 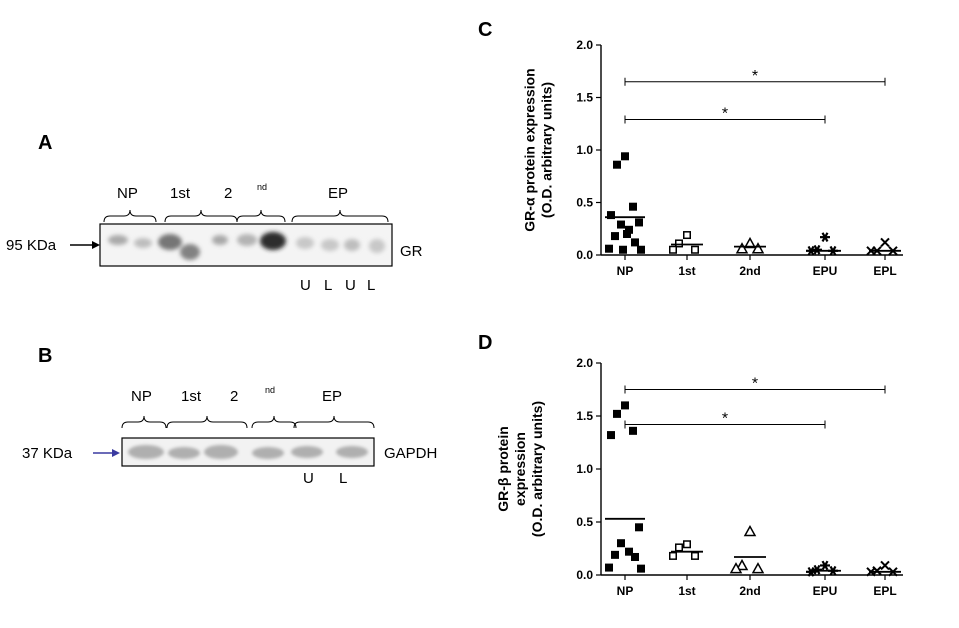 What do you see at coordinates (340, 216) in the screenshot?
I see `panel-a-brace-ep` at bounding box center [340, 216].